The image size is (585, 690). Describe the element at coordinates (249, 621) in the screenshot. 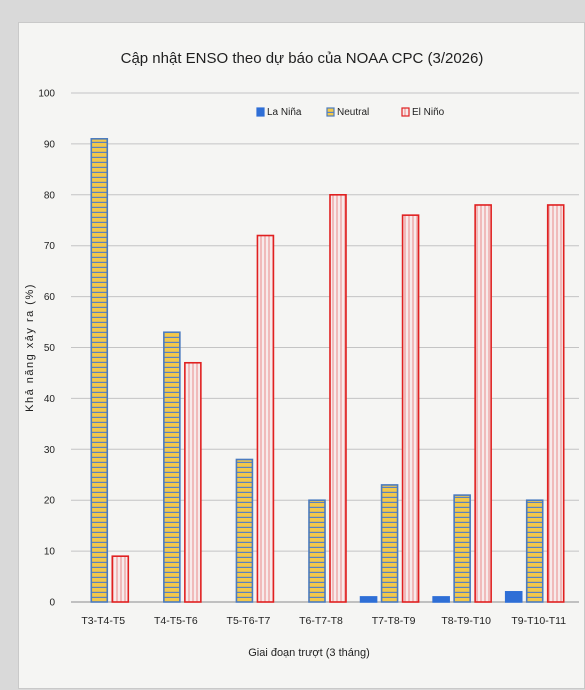

I see `x-tick-label: T5-T6-T7` at that location.